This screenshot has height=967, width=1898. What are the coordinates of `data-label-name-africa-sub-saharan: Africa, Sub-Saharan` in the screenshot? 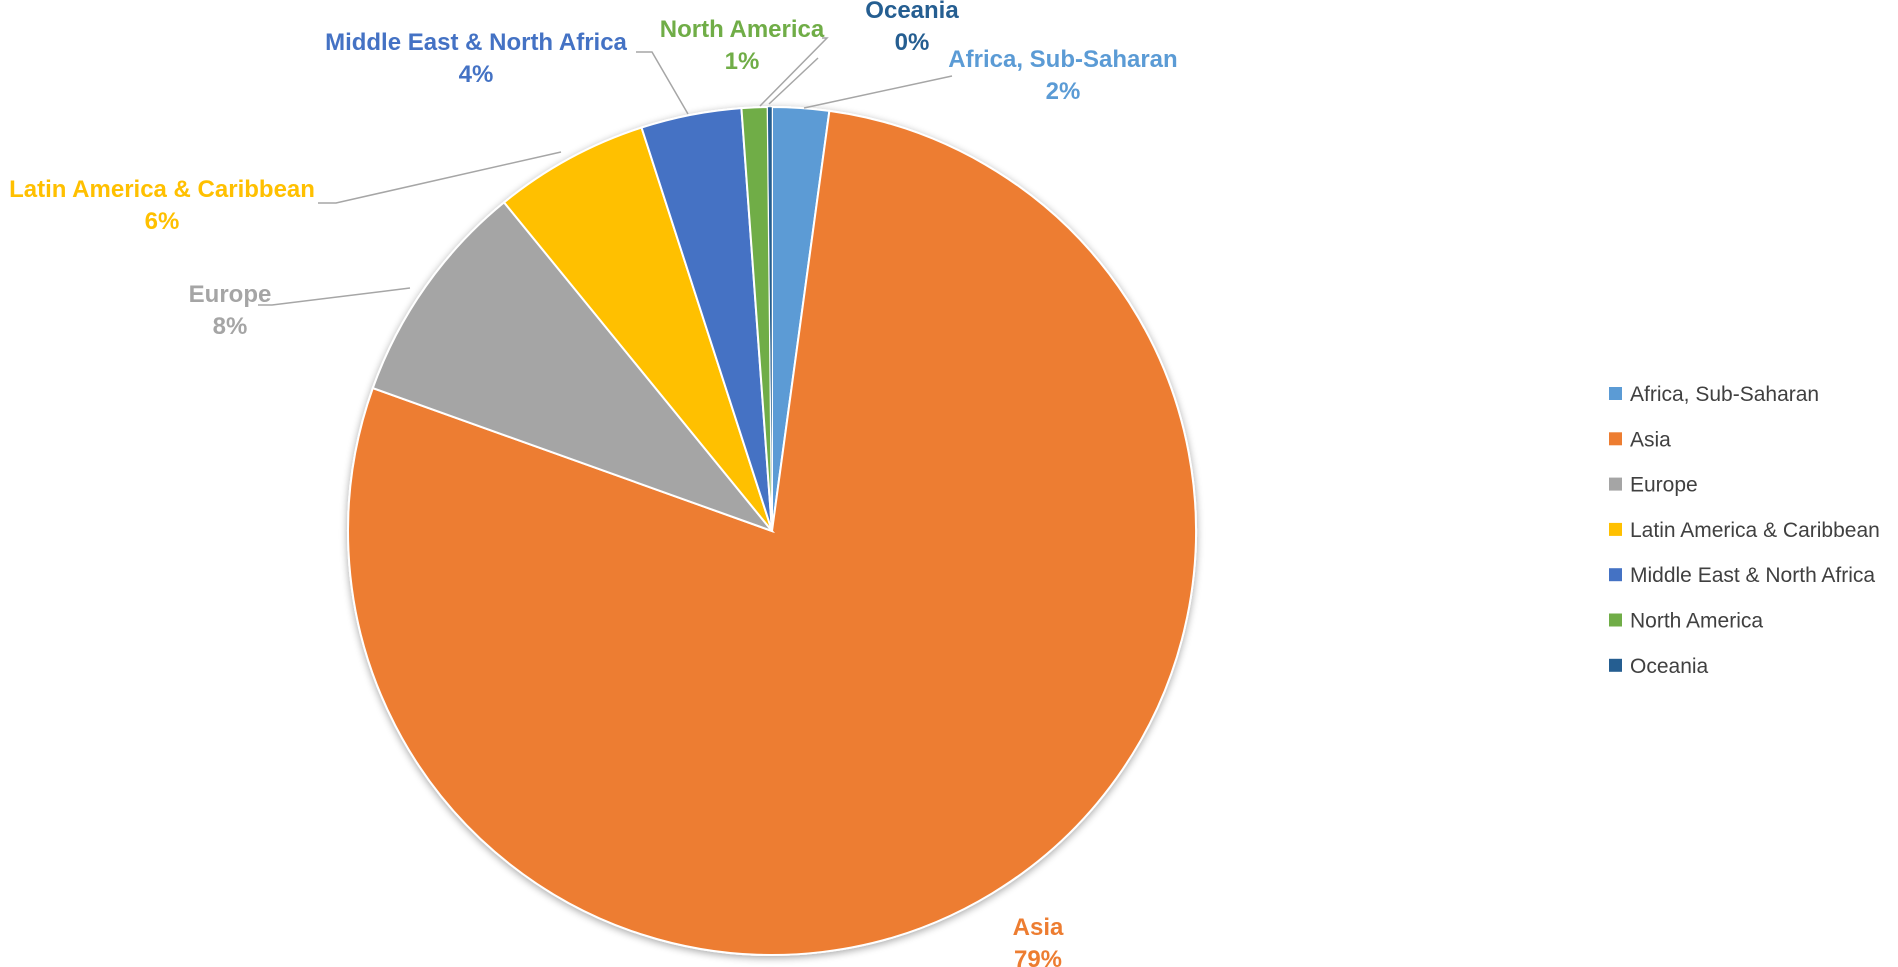 It's located at (1062, 59).